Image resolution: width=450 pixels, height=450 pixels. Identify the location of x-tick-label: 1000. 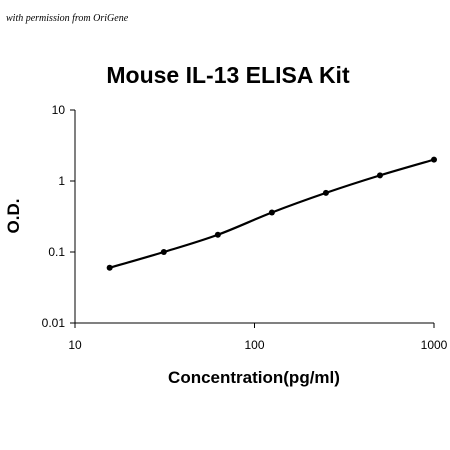
(434, 345).